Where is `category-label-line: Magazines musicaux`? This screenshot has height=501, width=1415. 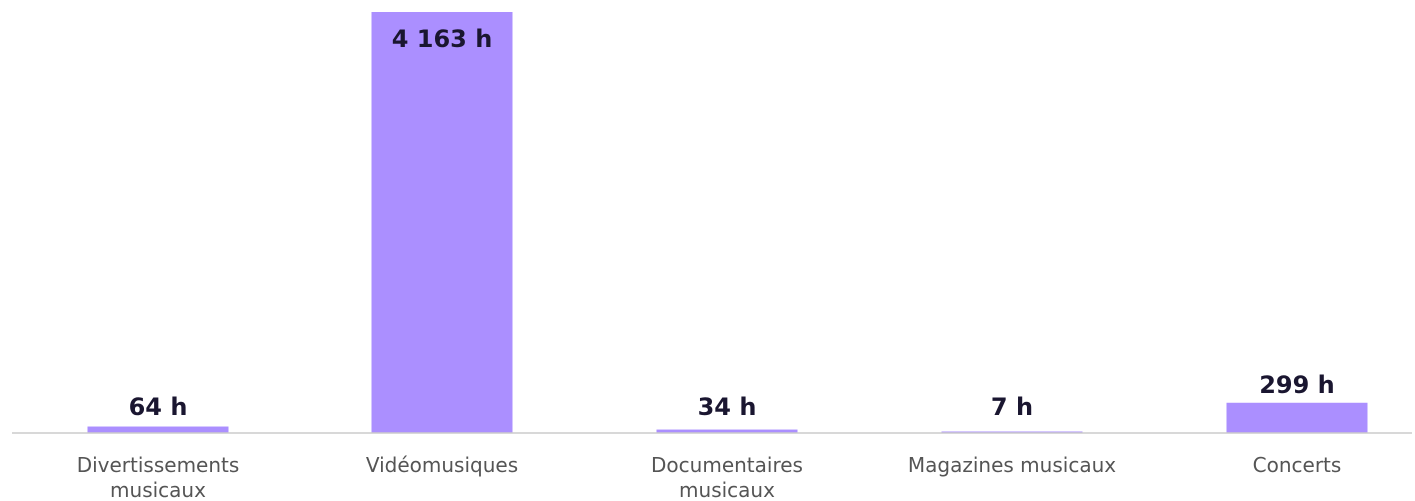
category-label-line: Magazines musicaux is located at coordinates (1012, 465).